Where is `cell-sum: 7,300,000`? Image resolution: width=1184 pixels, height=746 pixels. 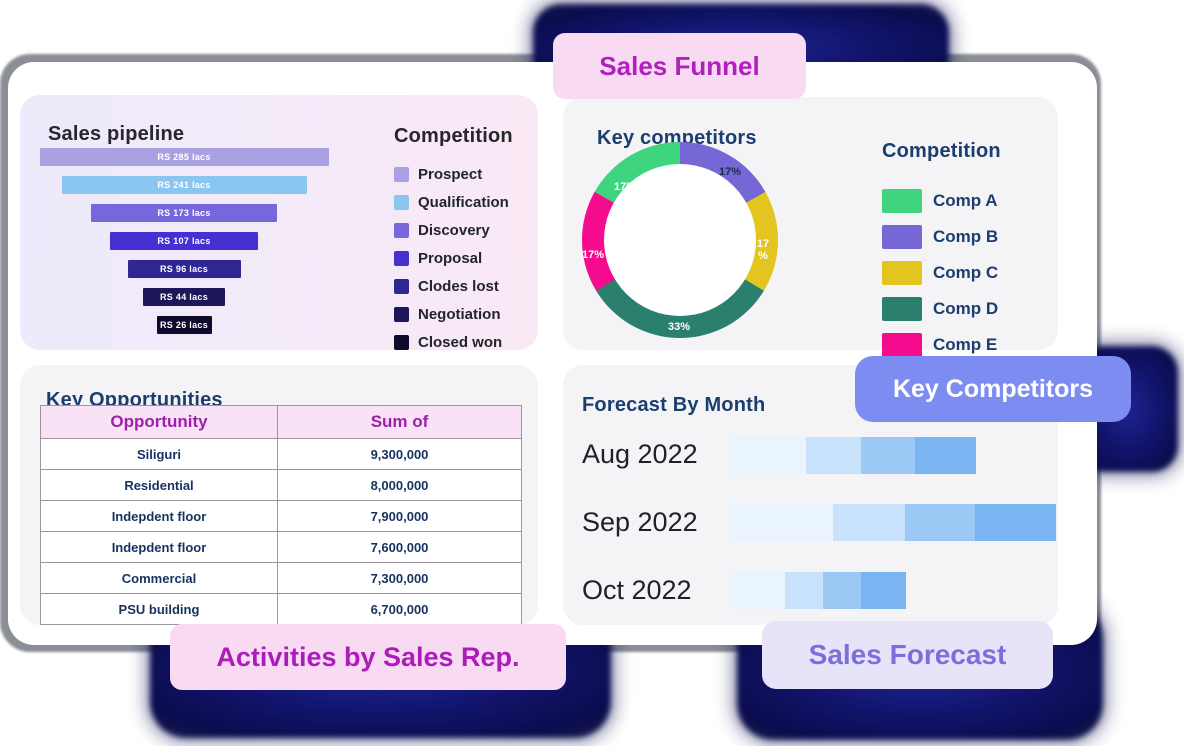
cell-sum: 7,300,000 is located at coordinates (399, 578).